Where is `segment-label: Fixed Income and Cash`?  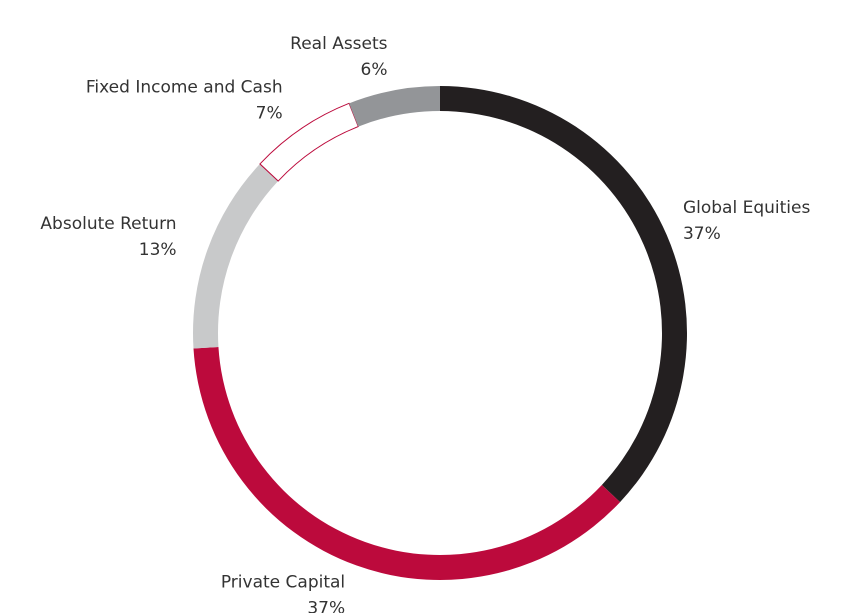
segment-label: Fixed Income and Cash is located at coordinates (184, 87).